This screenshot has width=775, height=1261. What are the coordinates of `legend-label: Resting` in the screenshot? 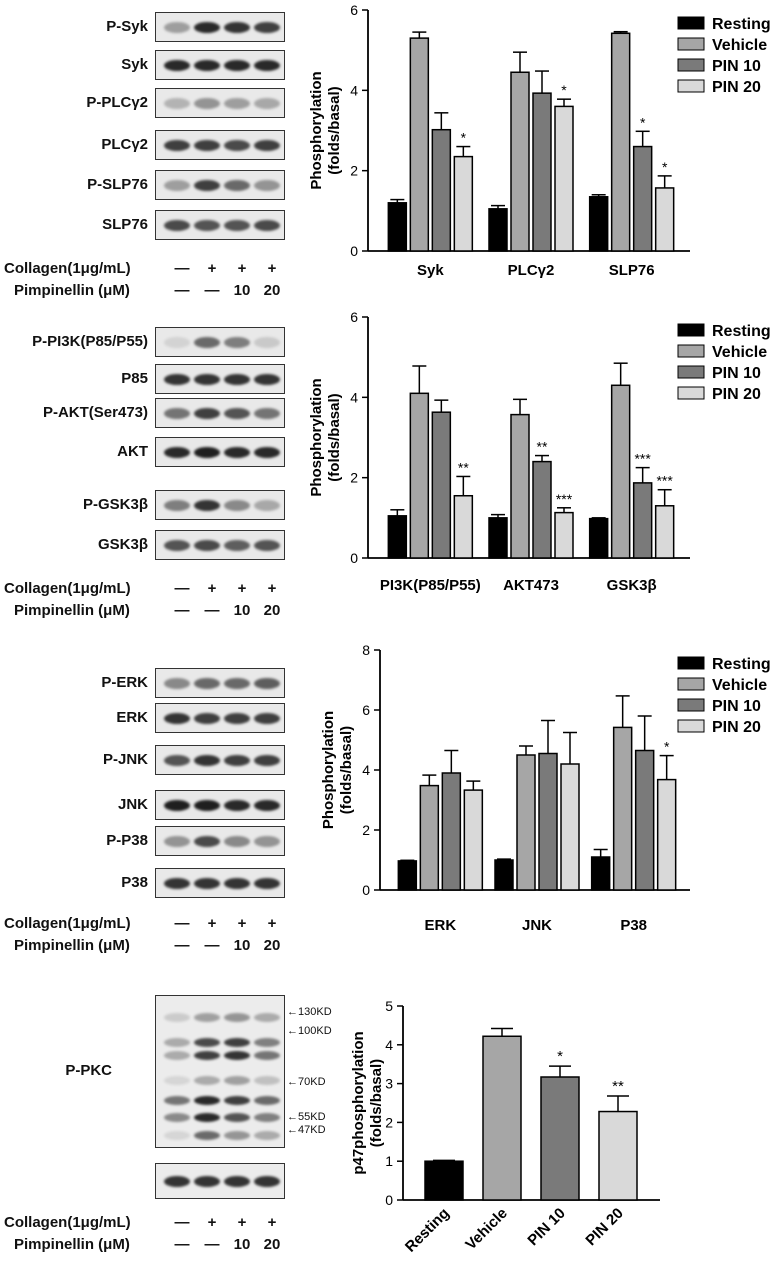 It's located at (741, 24).